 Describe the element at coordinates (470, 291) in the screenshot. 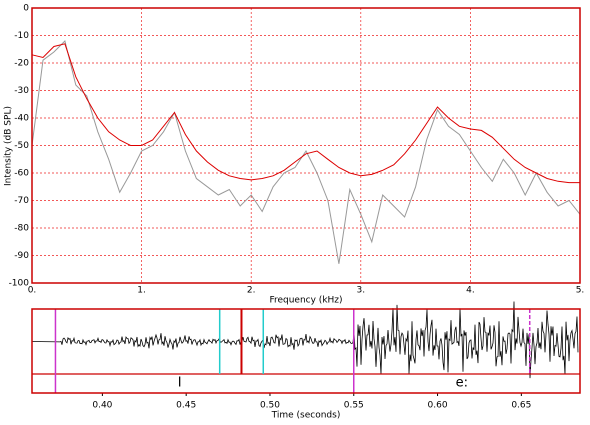

I see `x-tick-label: 4.` at that location.